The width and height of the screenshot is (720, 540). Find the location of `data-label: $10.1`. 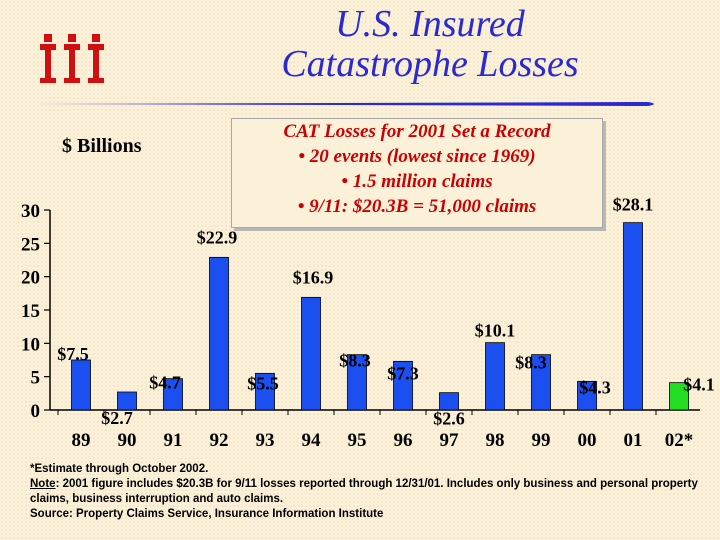

data-label: $10.1 is located at coordinates (495, 331).